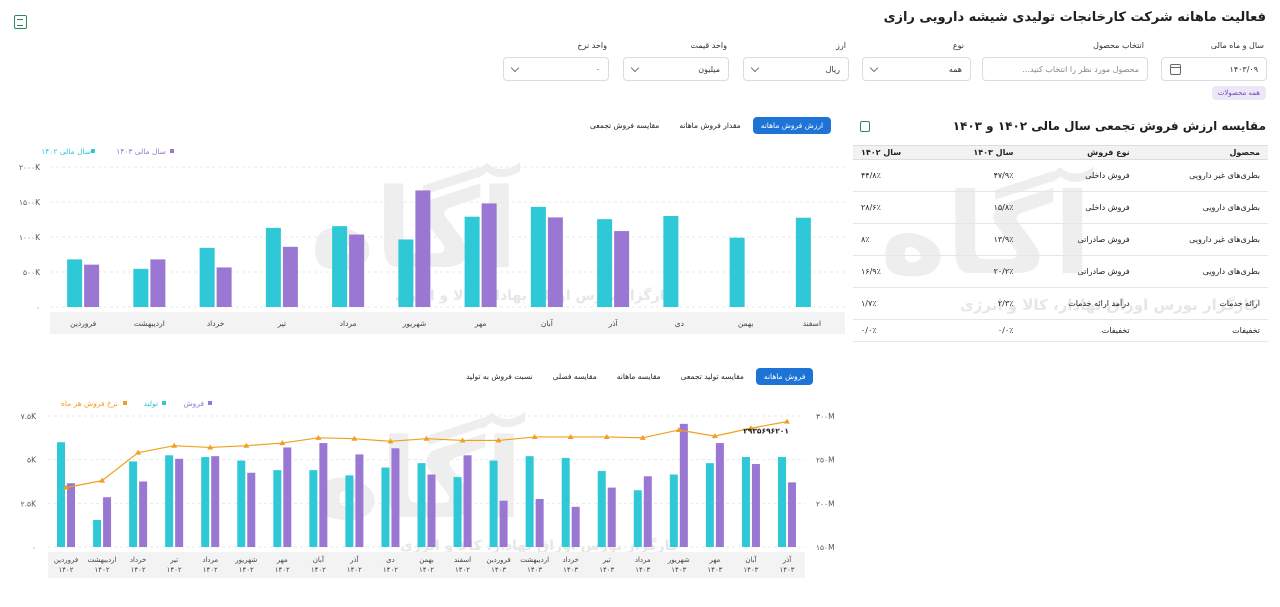  I want to click on rate-unit-value: ۰, so click(597, 69).